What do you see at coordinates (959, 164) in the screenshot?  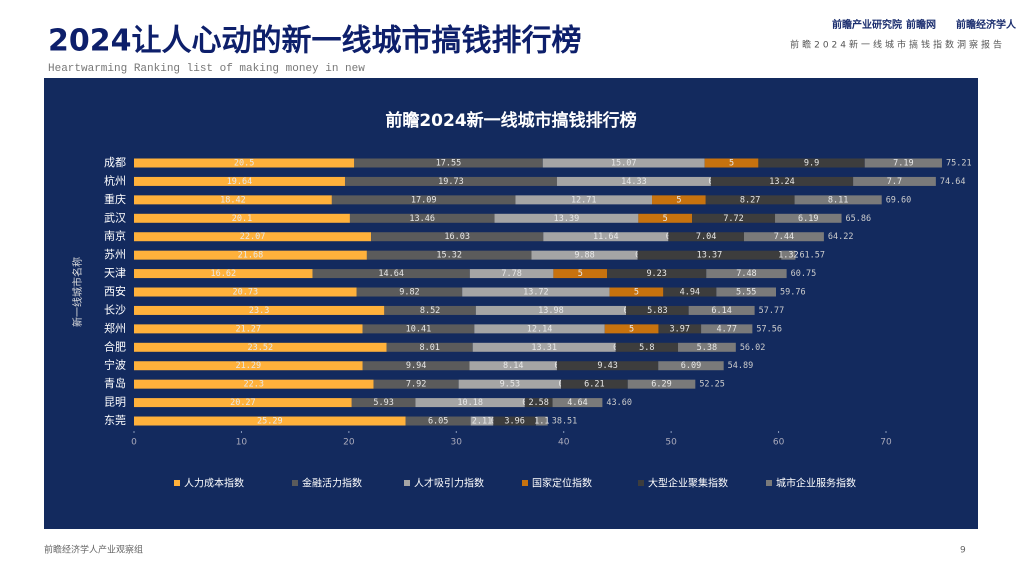 I see `total-label: 75.21` at bounding box center [959, 164].